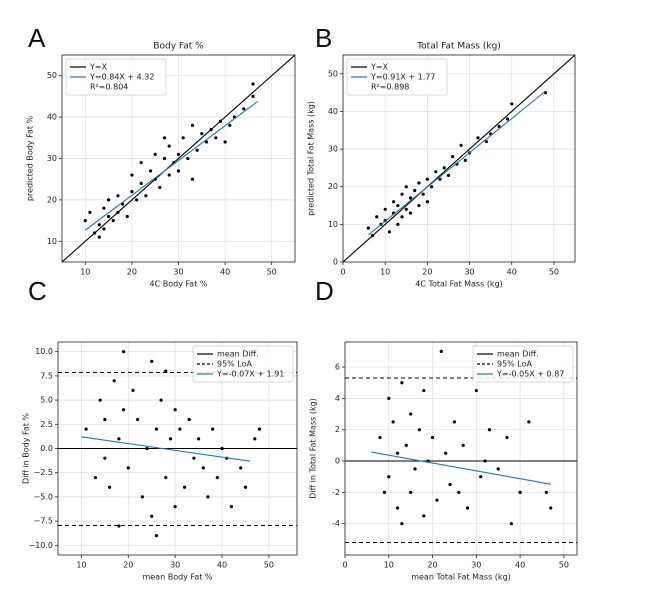 The image size is (645, 607). Describe the element at coordinates (250, 374) in the screenshot. I see `legend-label: Y=-0.07X + 1.91` at that location.